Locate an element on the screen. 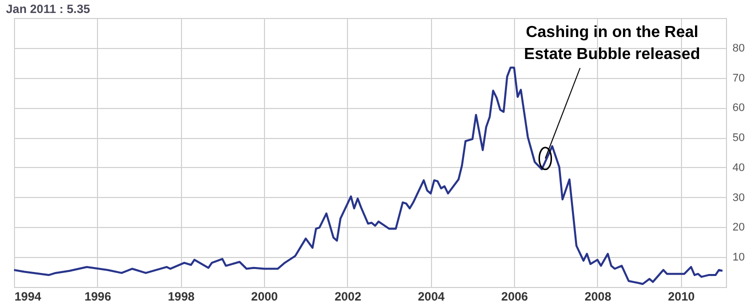 Image resolution: width=750 pixels, height=301 pixels. y-tick-label: 10 is located at coordinates (738, 258).